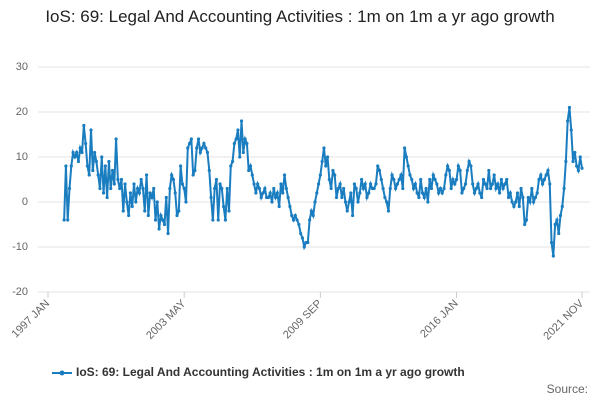 This screenshot has width=600, height=400. Describe the element at coordinates (22, 67) in the screenshot. I see `y-tick-label: 30` at that location.